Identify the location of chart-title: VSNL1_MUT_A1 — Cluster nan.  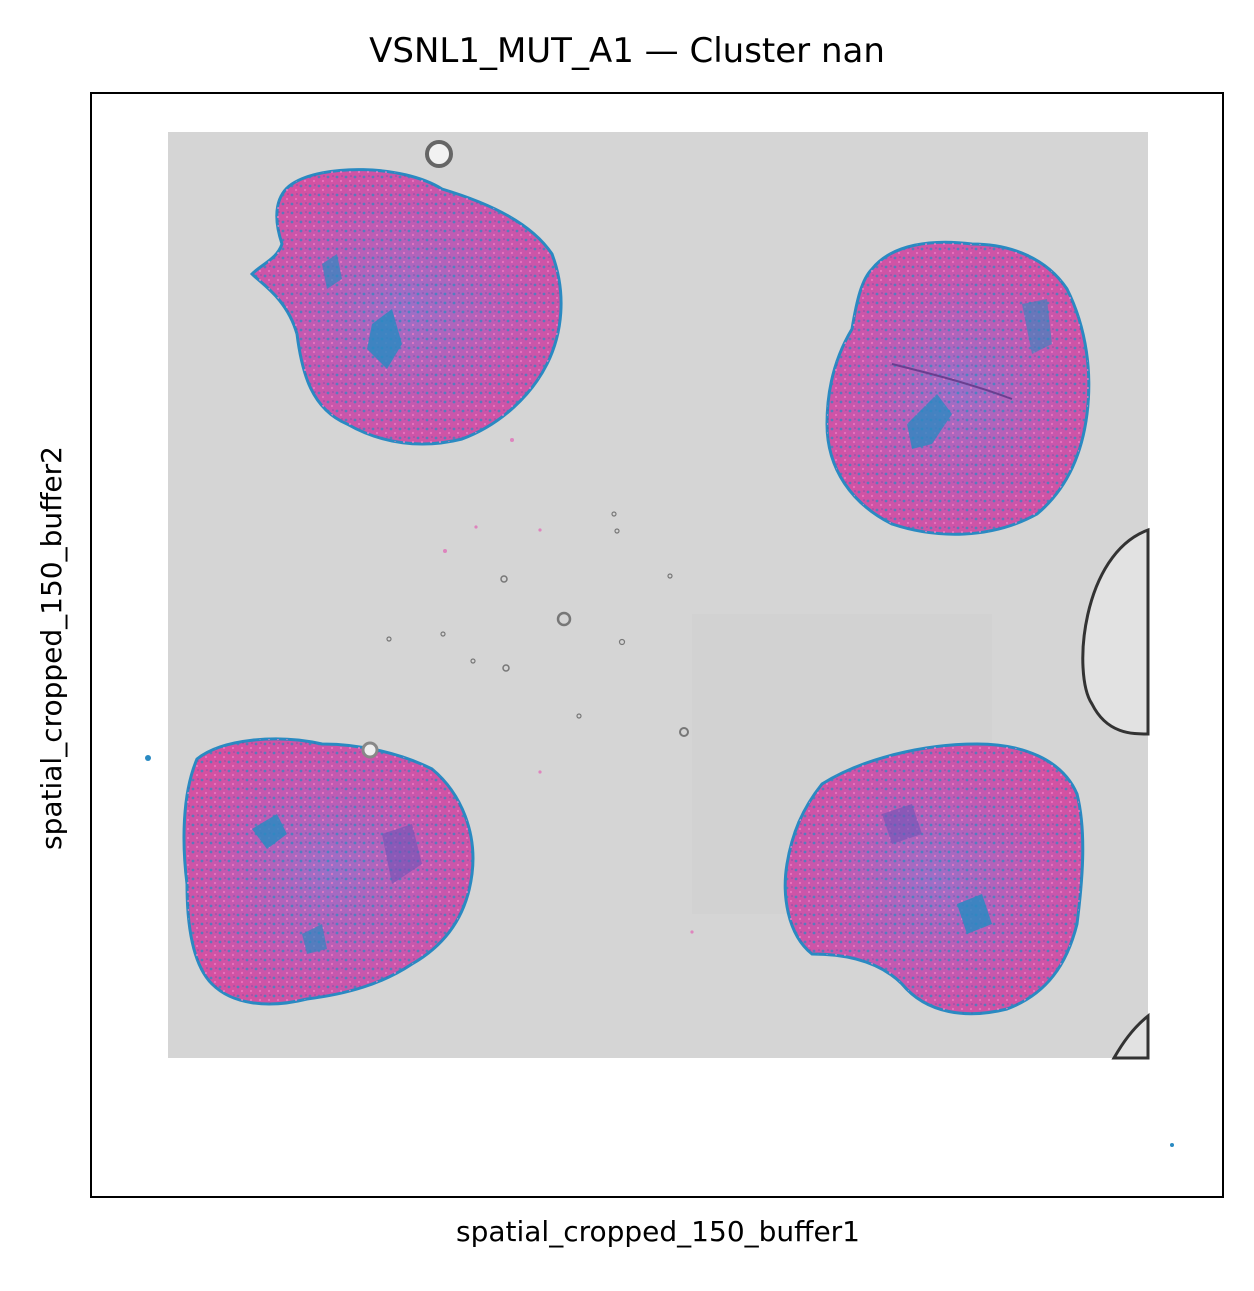
(627, 51).